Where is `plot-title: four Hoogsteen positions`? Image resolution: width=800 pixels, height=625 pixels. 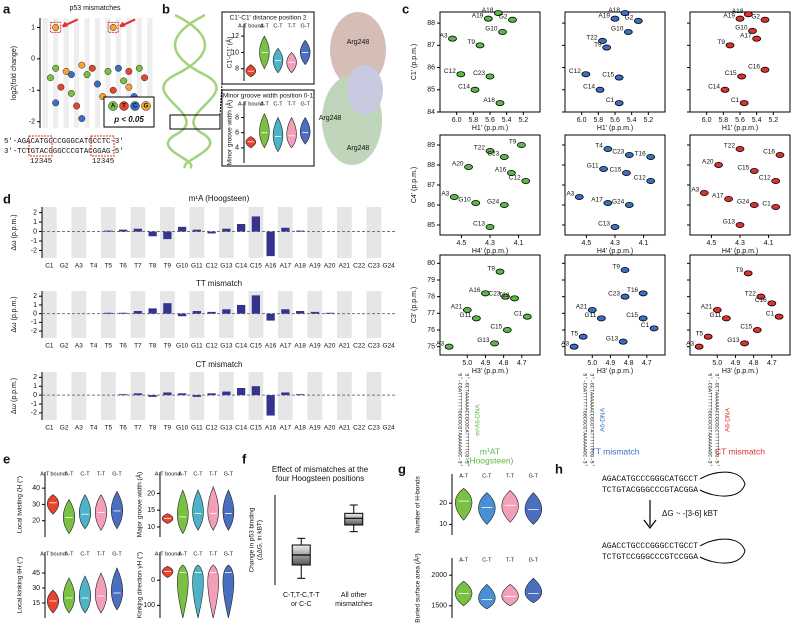 plot-title: four Hoogsteen positions is located at coordinates (320, 478).